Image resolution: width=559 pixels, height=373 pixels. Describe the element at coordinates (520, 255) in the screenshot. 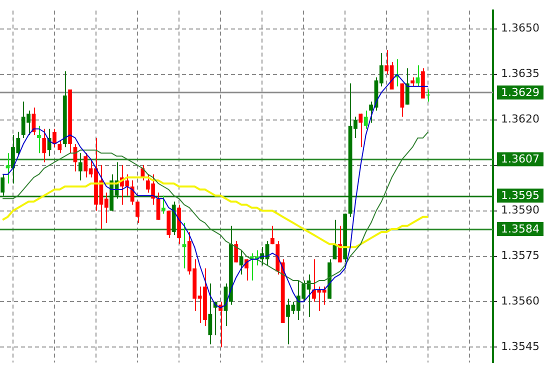

I see `y-tick-label: 1.3575` at that location.